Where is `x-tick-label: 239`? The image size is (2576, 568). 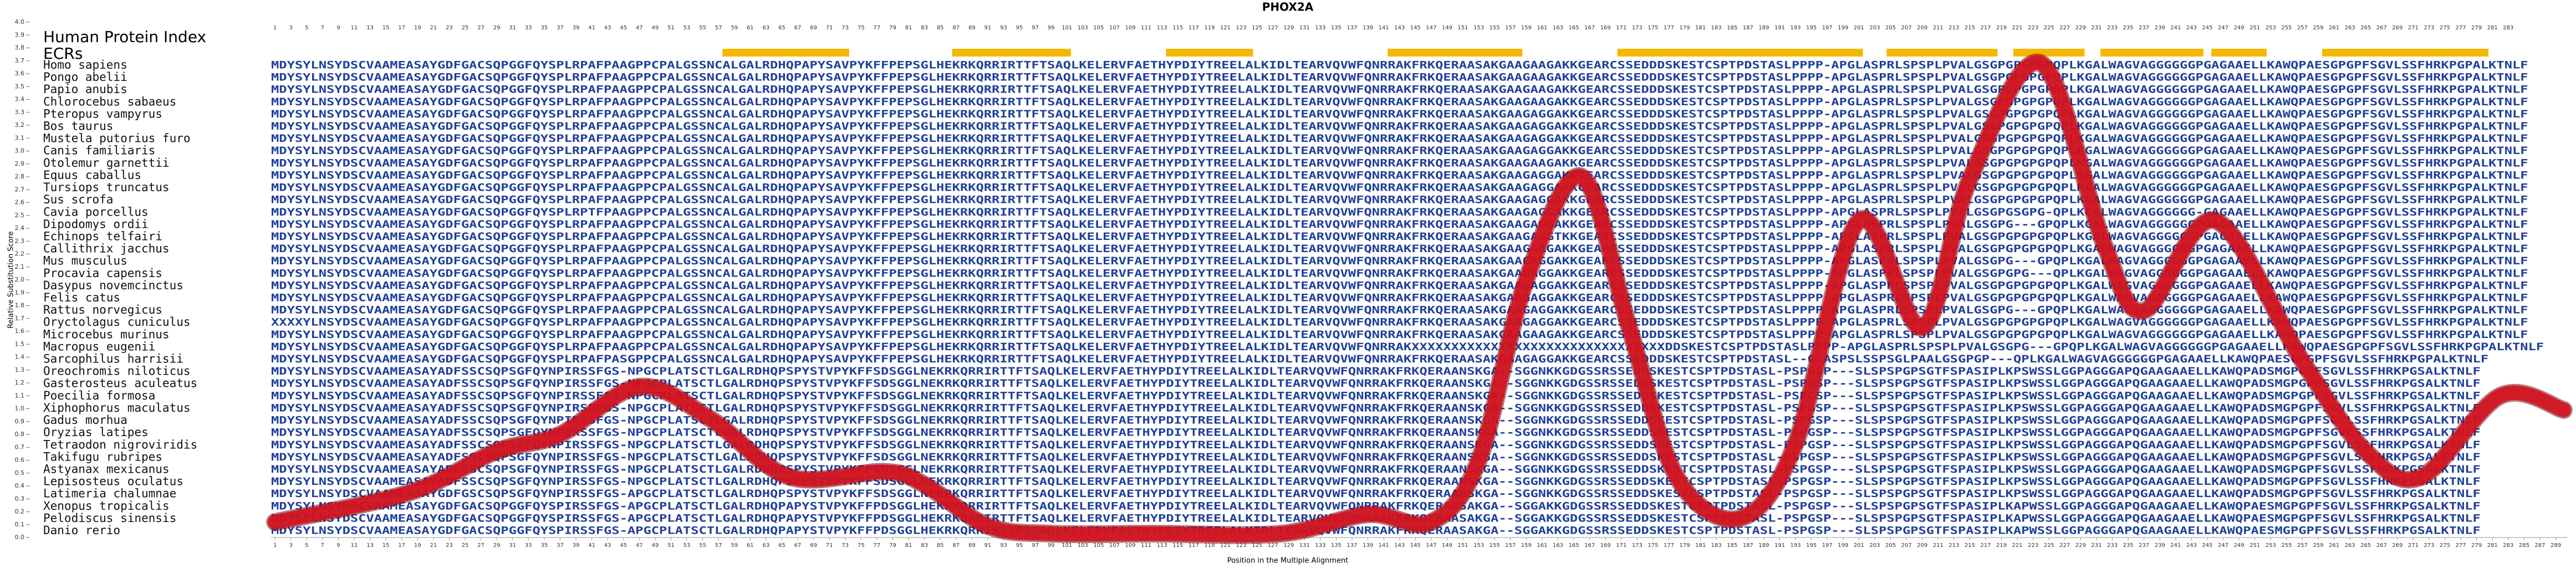
x-tick-label: 239 is located at coordinates (2160, 546).